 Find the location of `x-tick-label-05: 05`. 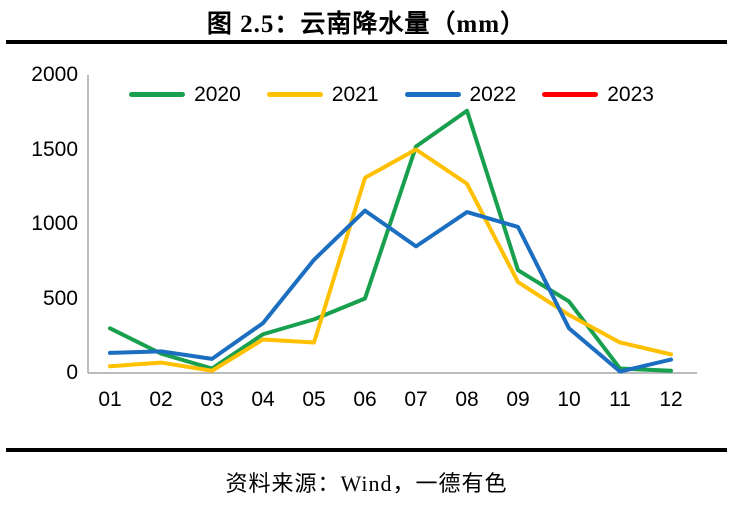

x-tick-label-05: 05 is located at coordinates (314, 399).